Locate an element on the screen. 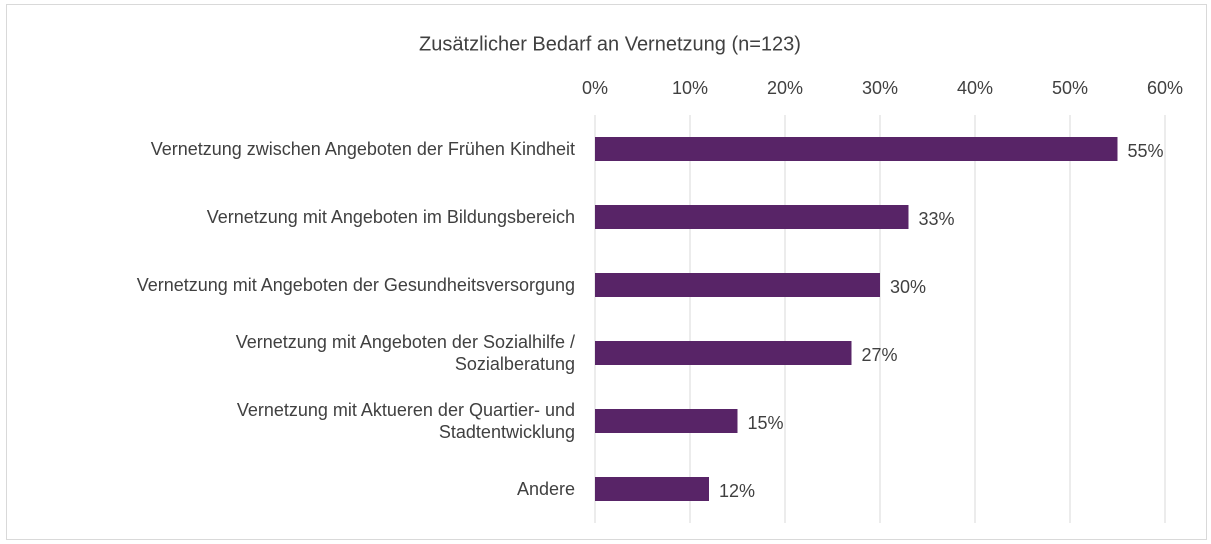 The height and width of the screenshot is (544, 1211). x-tick-label: 20% is located at coordinates (785, 88).